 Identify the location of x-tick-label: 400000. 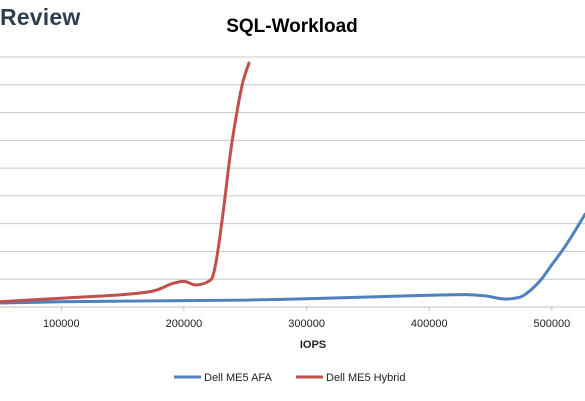
(429, 324).